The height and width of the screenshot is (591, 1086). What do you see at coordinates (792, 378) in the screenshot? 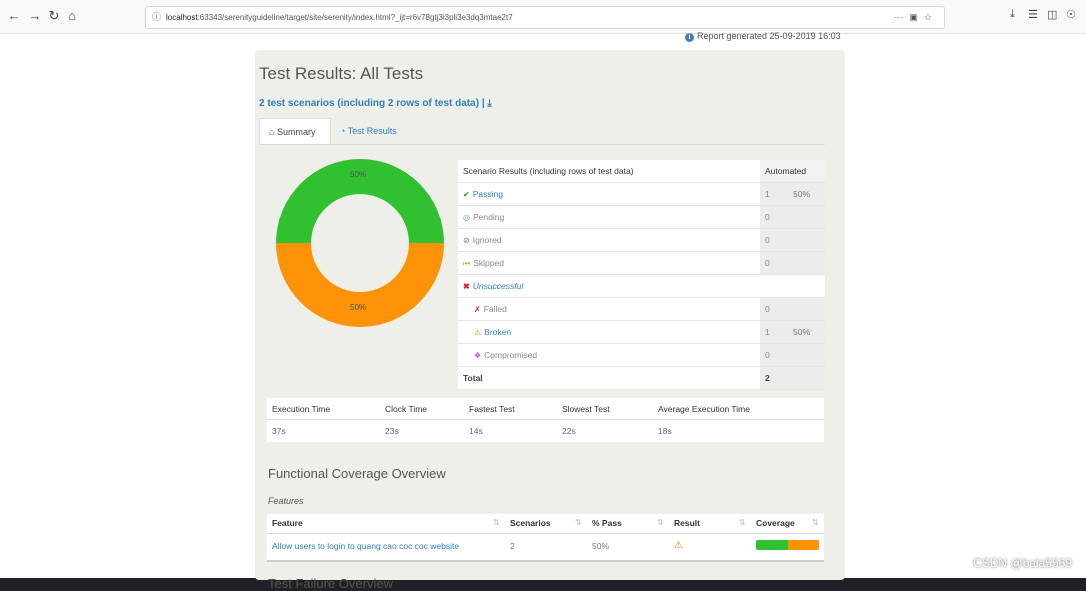
I see `total-count: 2` at bounding box center [792, 378].